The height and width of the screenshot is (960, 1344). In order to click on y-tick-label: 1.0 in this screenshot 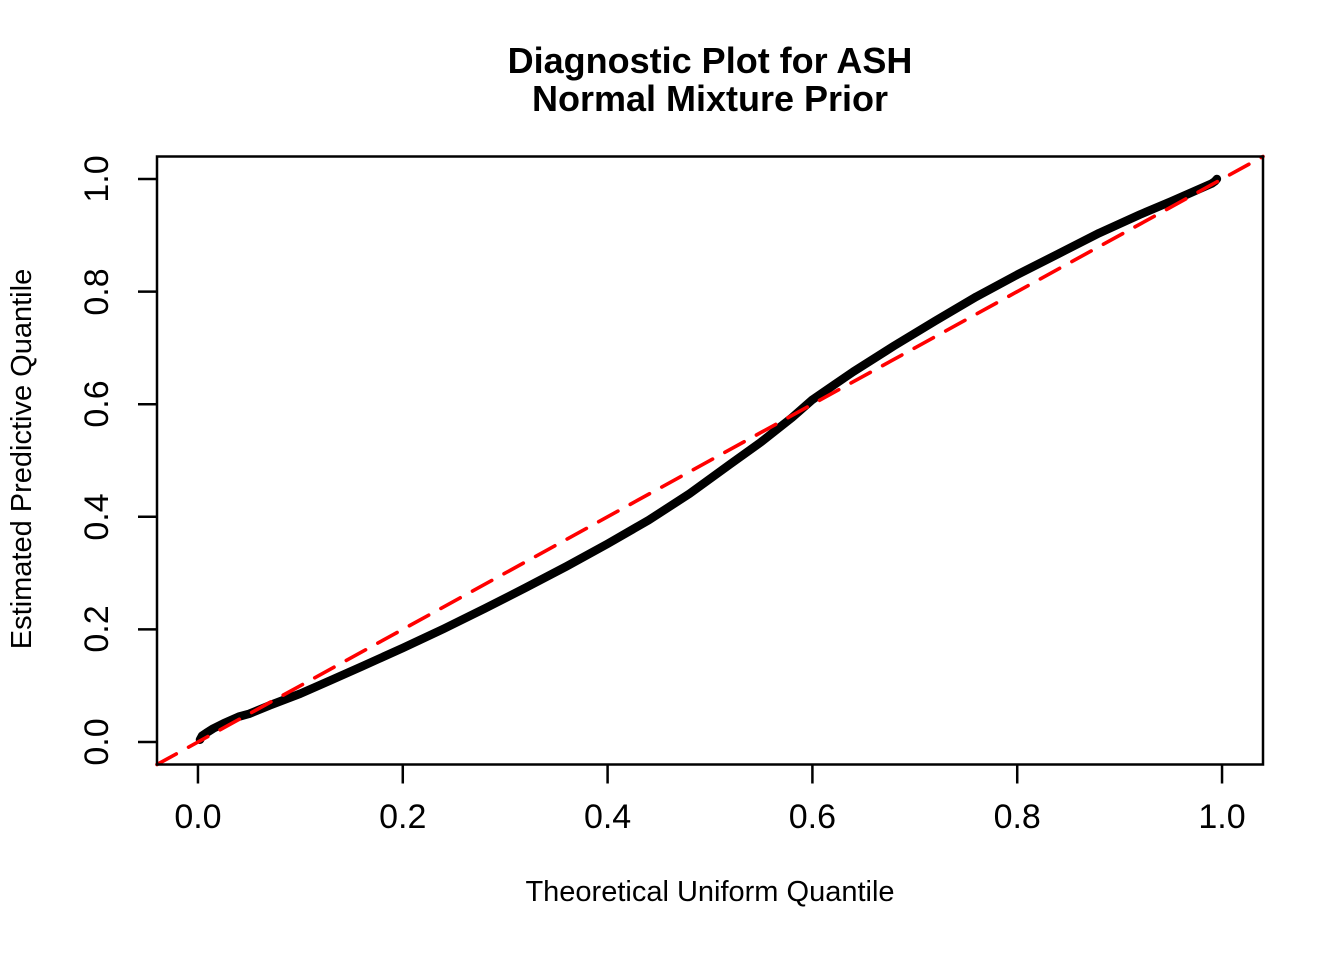, I will do `click(97, 179)`.